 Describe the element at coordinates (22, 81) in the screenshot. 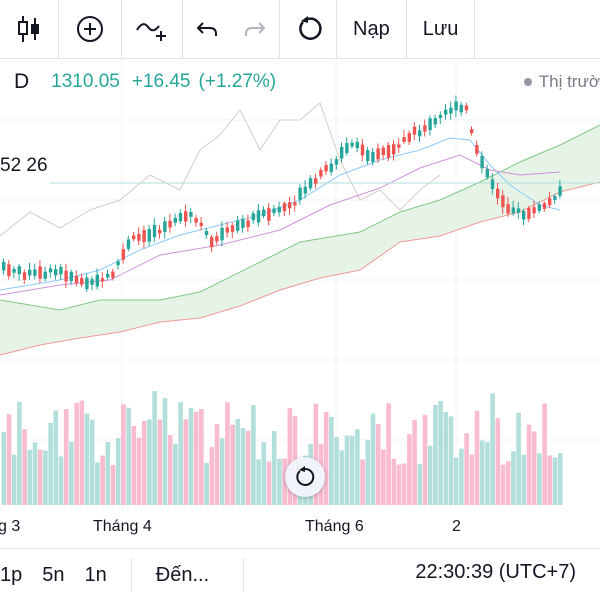

I see `interval-label: D` at that location.